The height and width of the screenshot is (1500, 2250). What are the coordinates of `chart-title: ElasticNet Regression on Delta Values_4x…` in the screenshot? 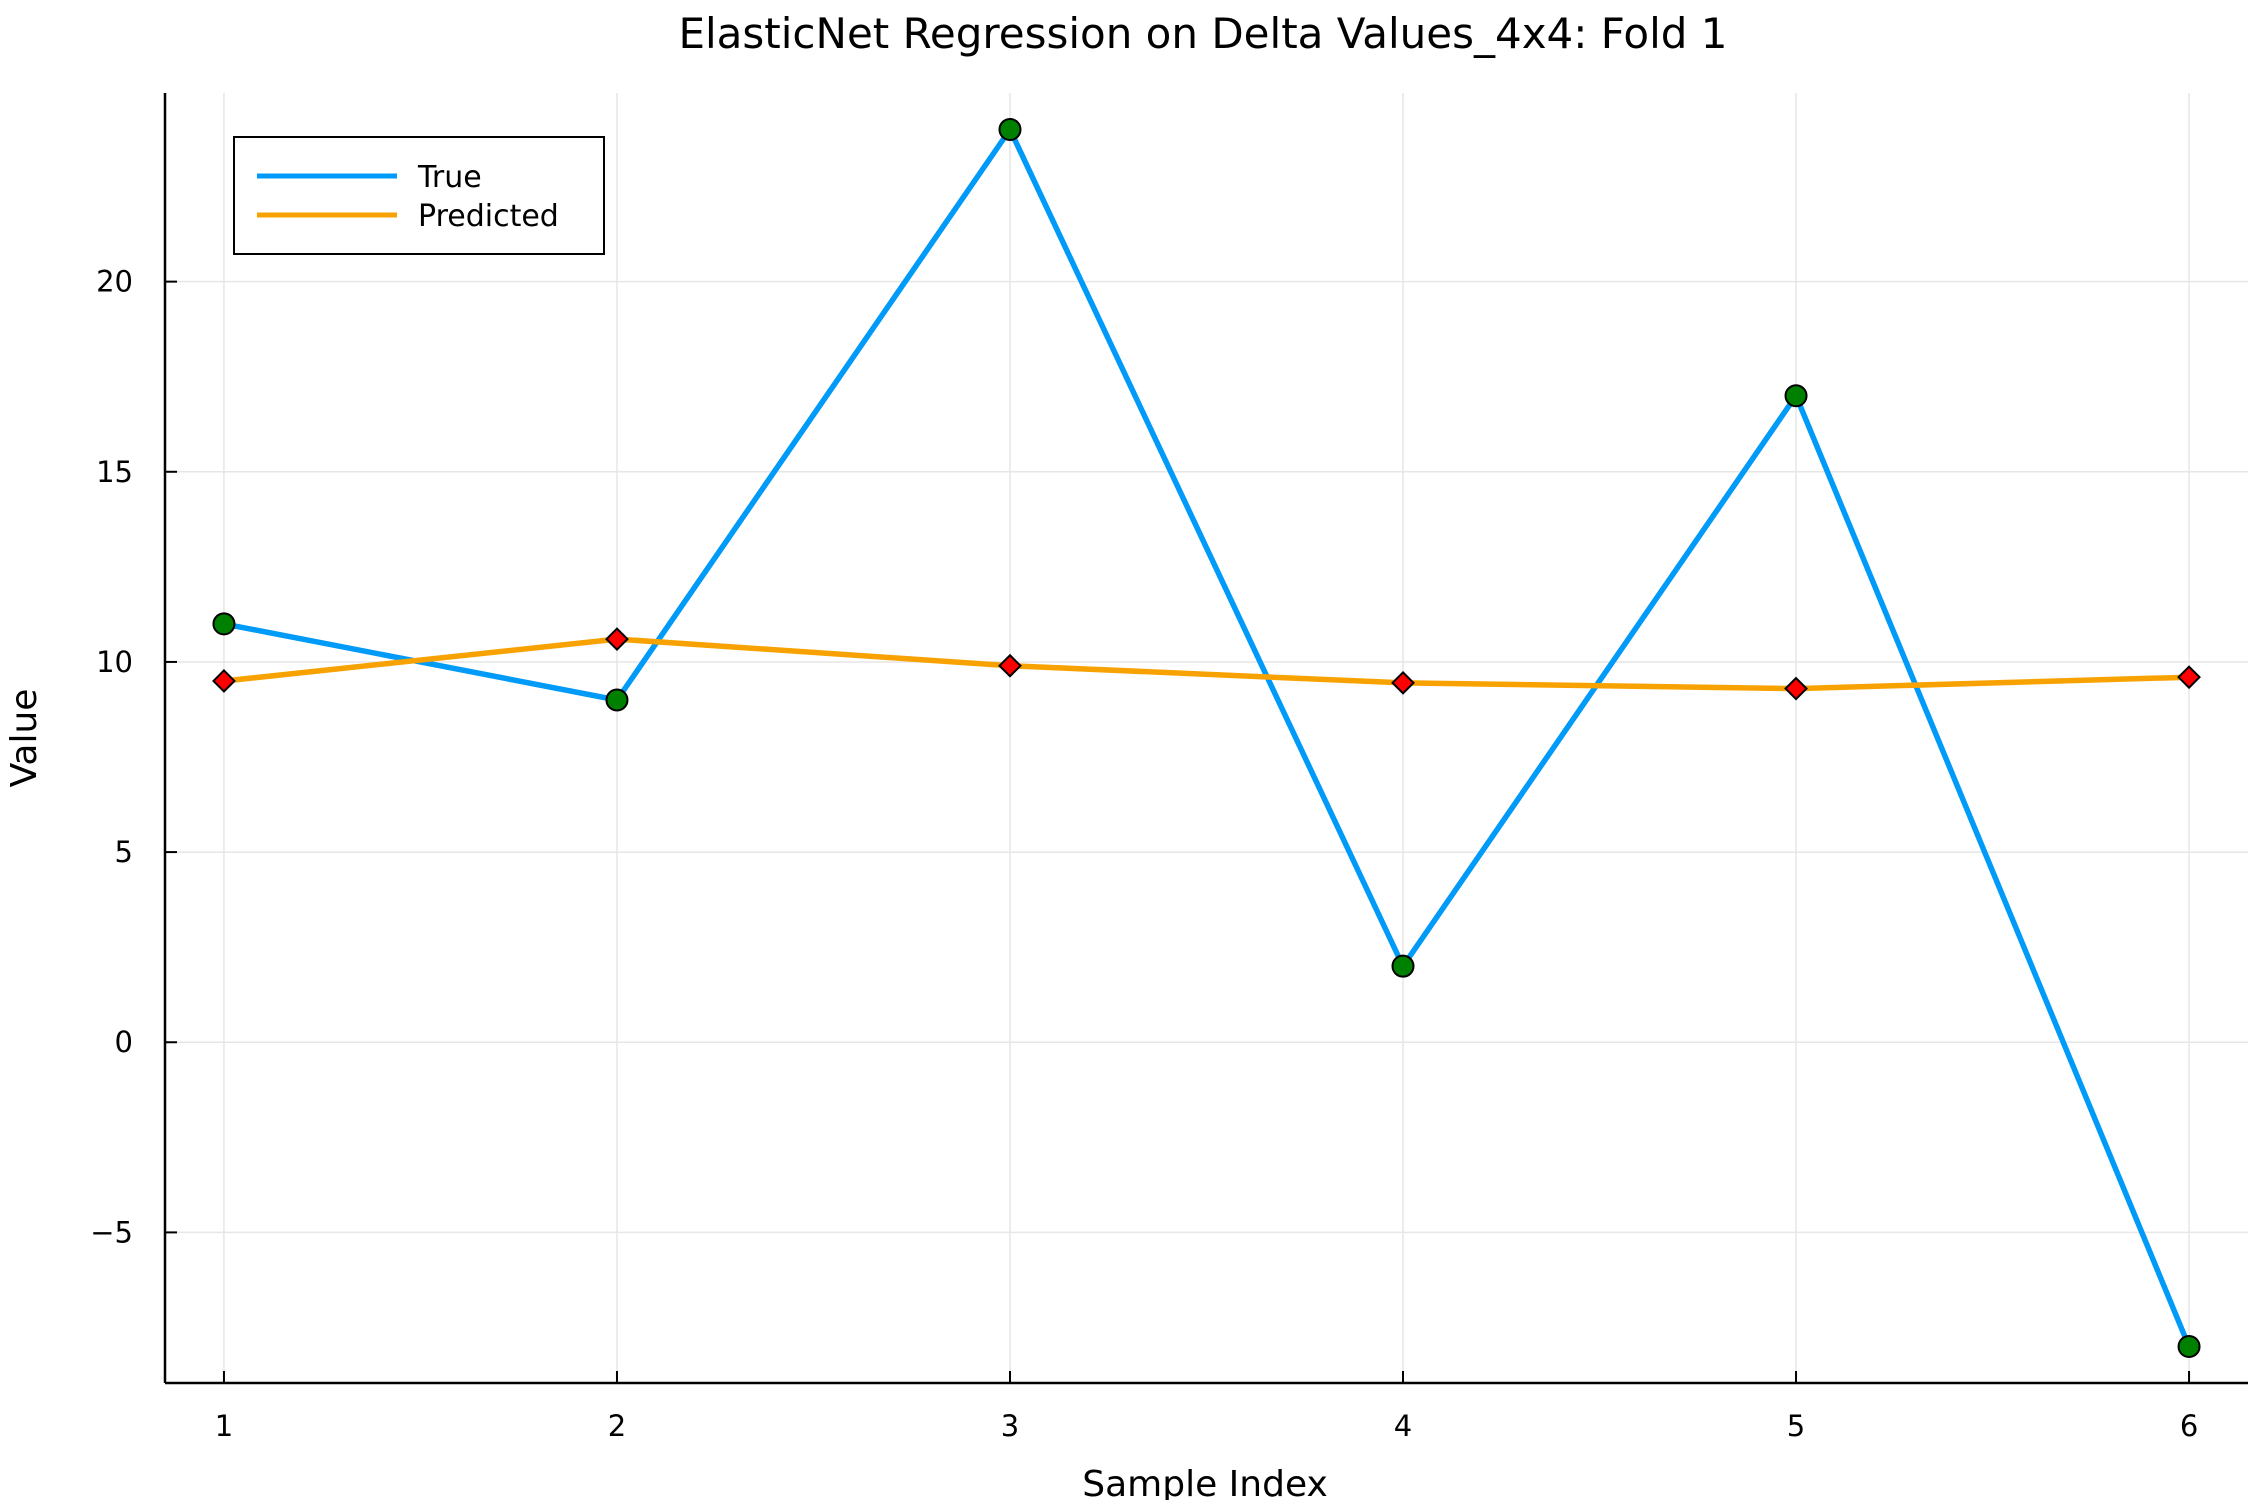 It's located at (1202, 33).